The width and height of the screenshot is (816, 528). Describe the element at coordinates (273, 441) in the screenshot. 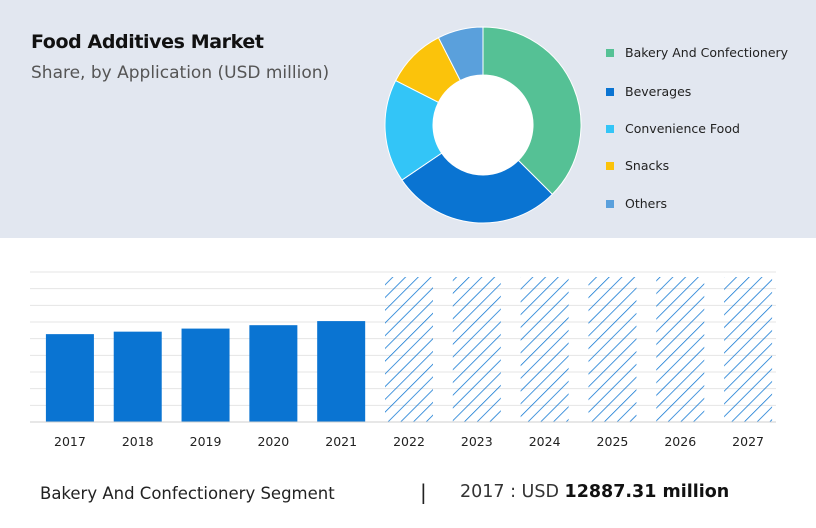

I see `x-tick-label: 2020` at that location.